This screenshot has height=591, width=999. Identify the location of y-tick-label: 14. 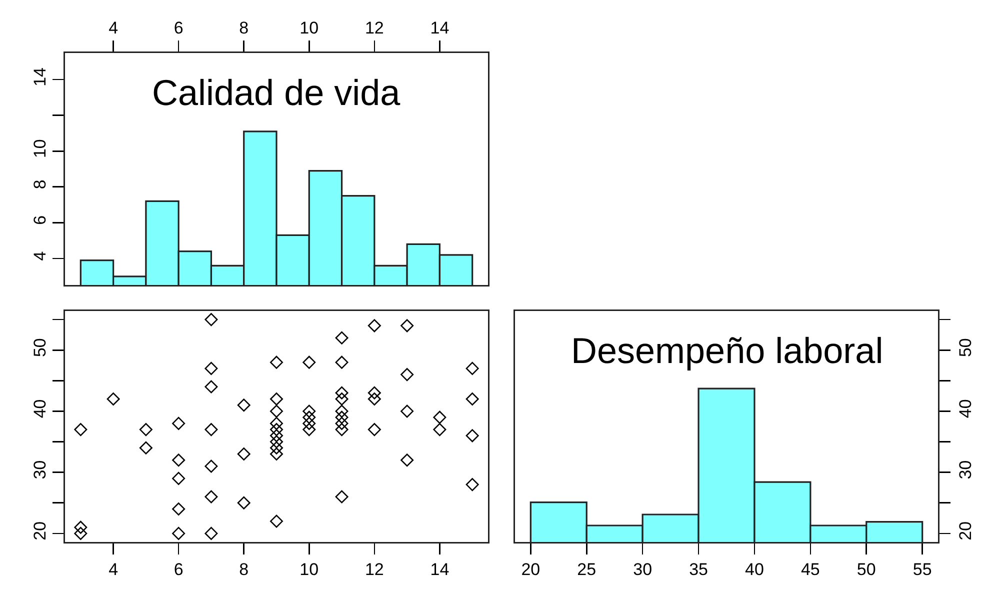
(40, 76).